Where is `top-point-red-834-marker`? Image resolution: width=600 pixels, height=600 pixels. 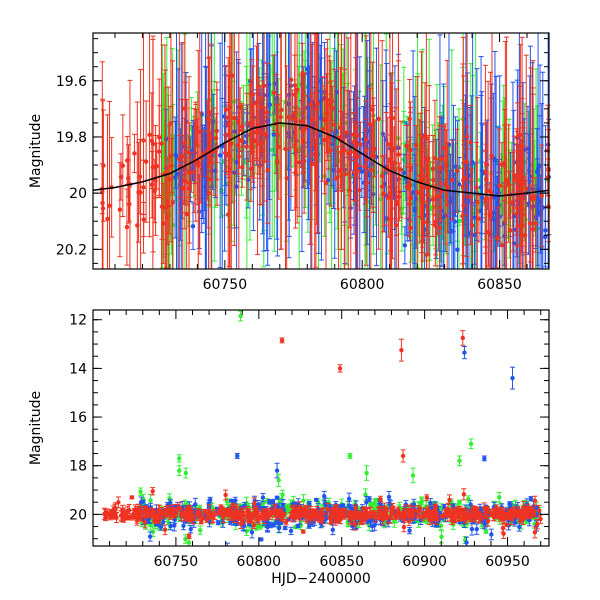
top-point-red-834-marker is located at coordinates (432, 199).